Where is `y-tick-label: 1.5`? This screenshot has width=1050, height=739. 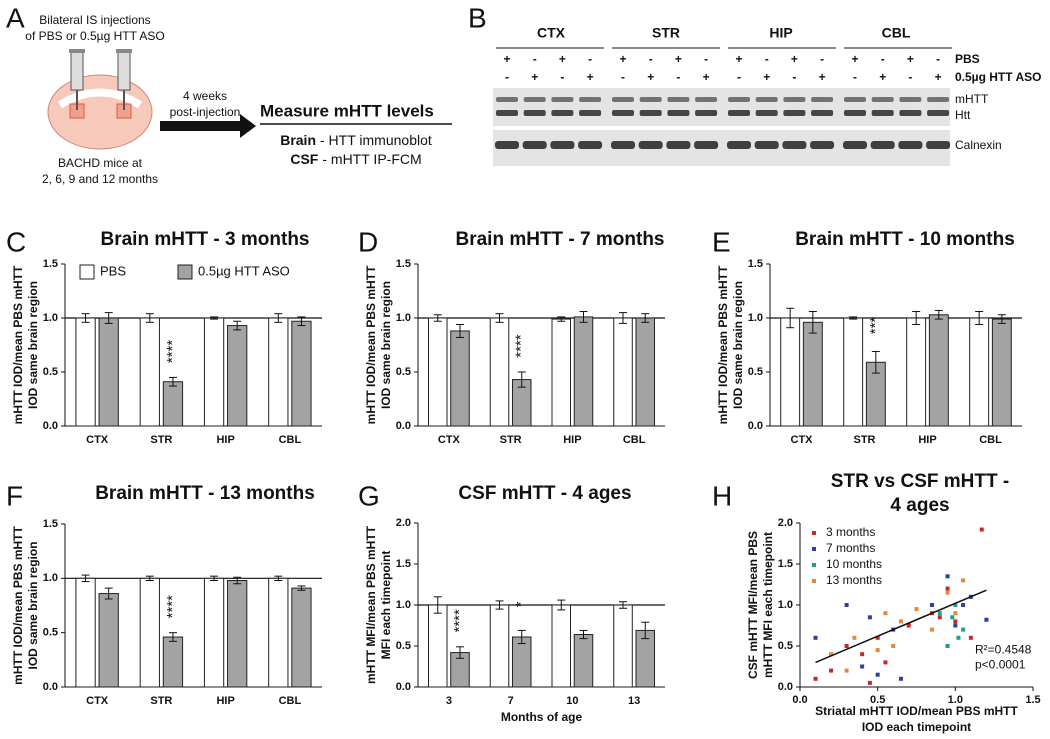
y-tick-label: 1.5 is located at coordinates (50, 264).